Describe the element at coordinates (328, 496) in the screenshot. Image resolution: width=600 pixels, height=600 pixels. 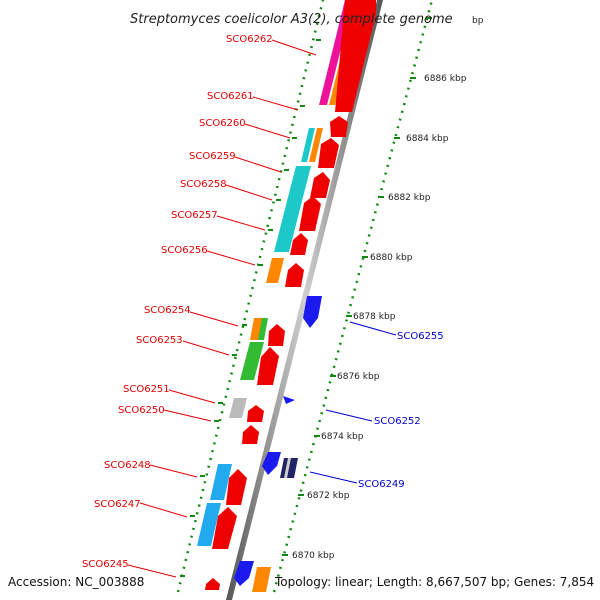
I see `scale-tick-label: 6872 kbp` at that location.